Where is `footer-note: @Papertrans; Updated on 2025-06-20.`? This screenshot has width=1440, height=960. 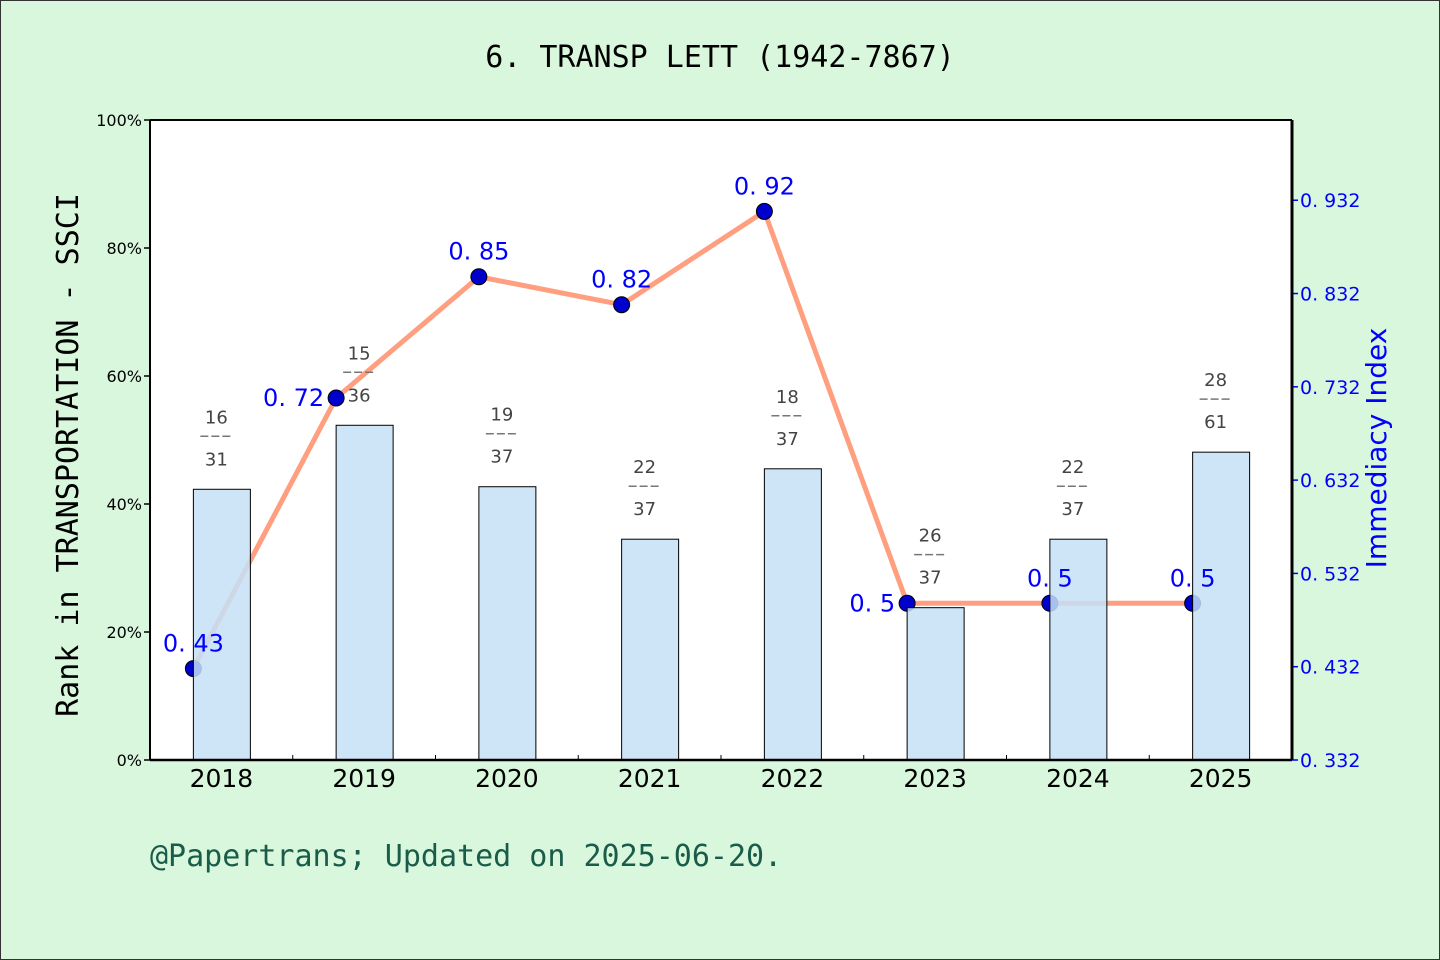
footer-note: @Papertrans; Updated on 2025-06-20. is located at coordinates (466, 856).